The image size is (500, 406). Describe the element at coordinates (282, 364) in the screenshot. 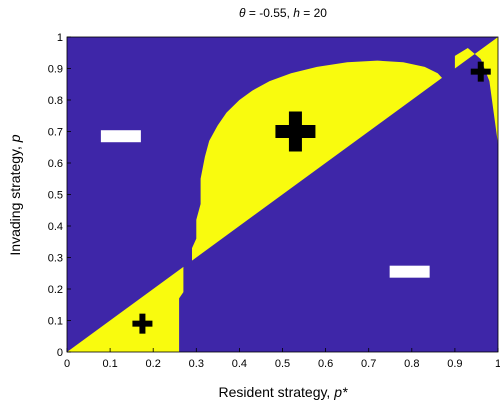

I see `x-tick-label: 0.5` at that location.